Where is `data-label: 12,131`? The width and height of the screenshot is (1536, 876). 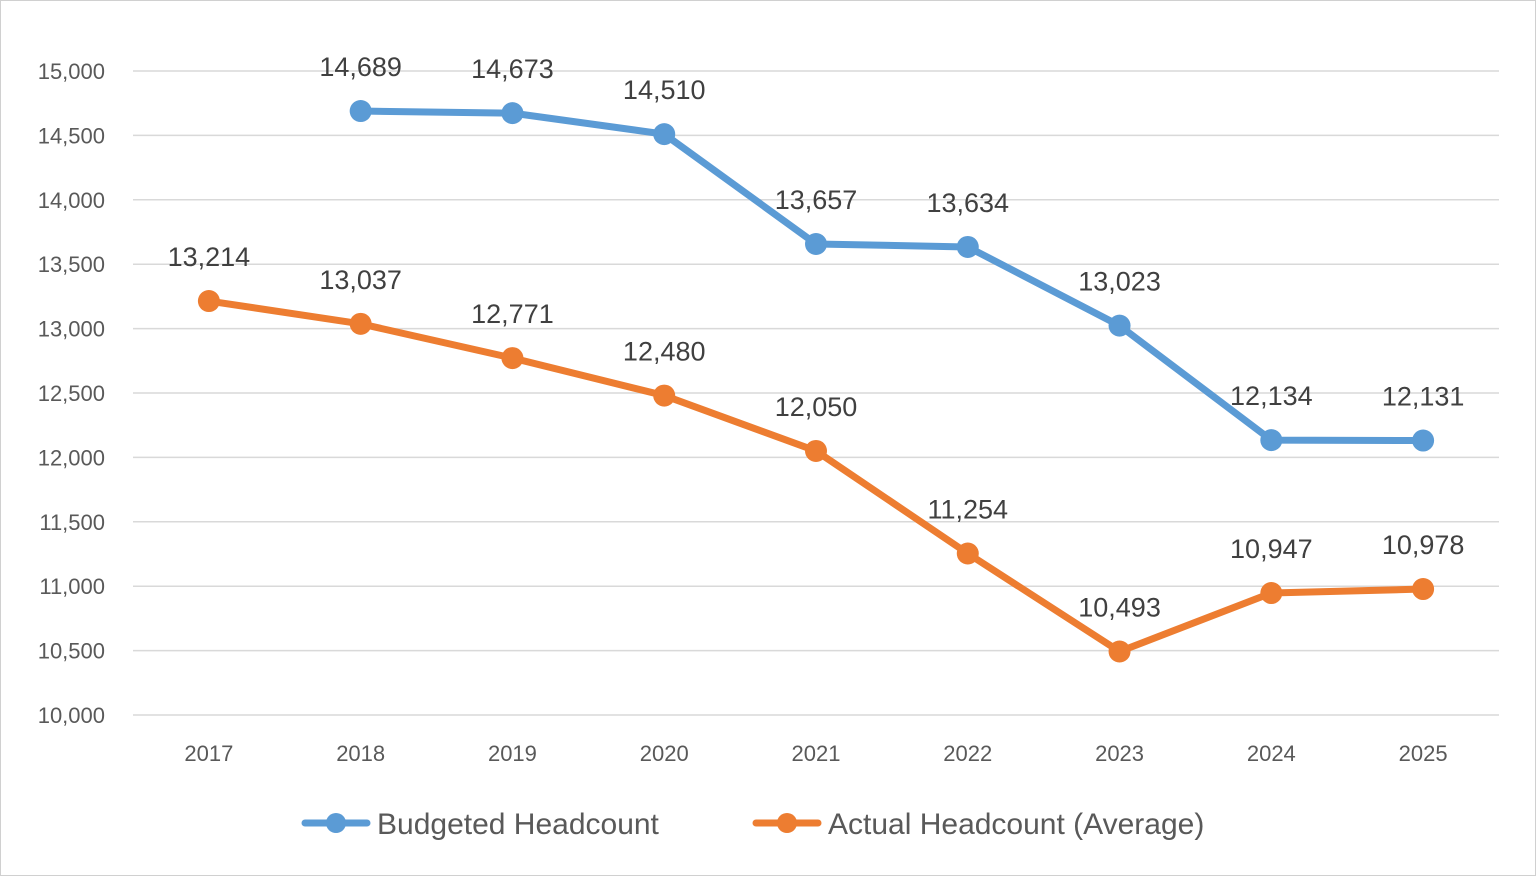 data-label: 12,131 is located at coordinates (1423, 397).